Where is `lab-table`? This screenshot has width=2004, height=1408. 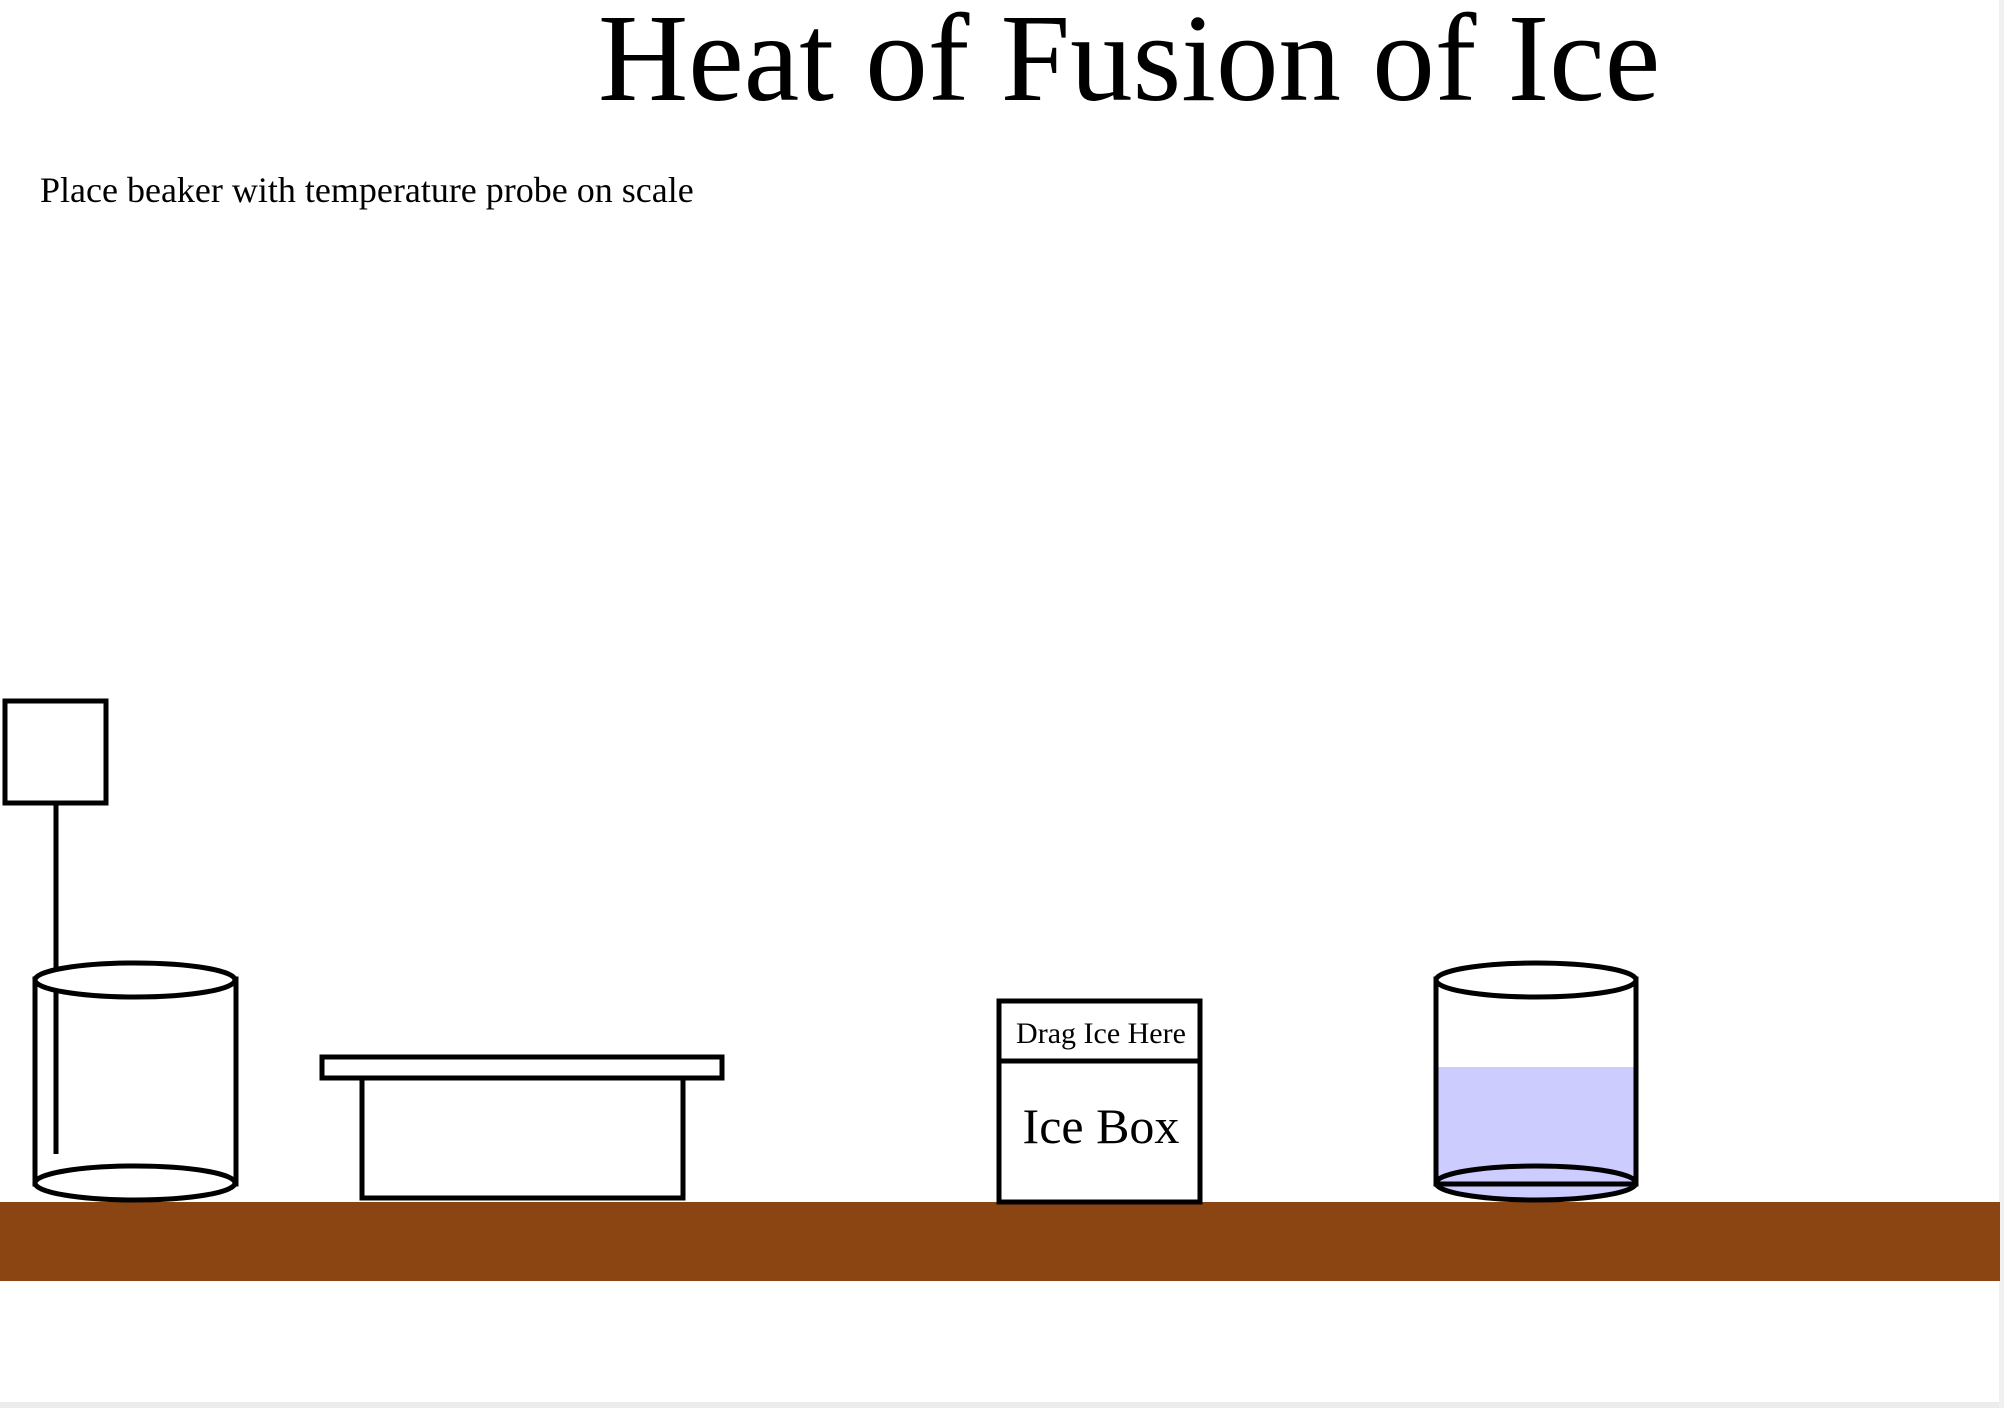
lab-table is located at coordinates (1000, 1241).